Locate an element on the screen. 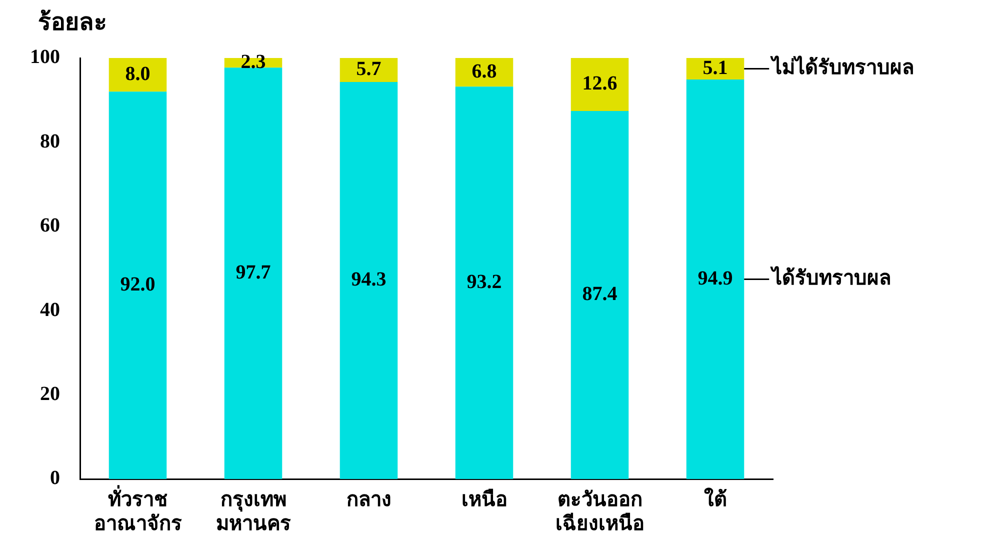  x-tick-label: ตะวันออก เฉียงเหนือ is located at coordinates (599, 512).